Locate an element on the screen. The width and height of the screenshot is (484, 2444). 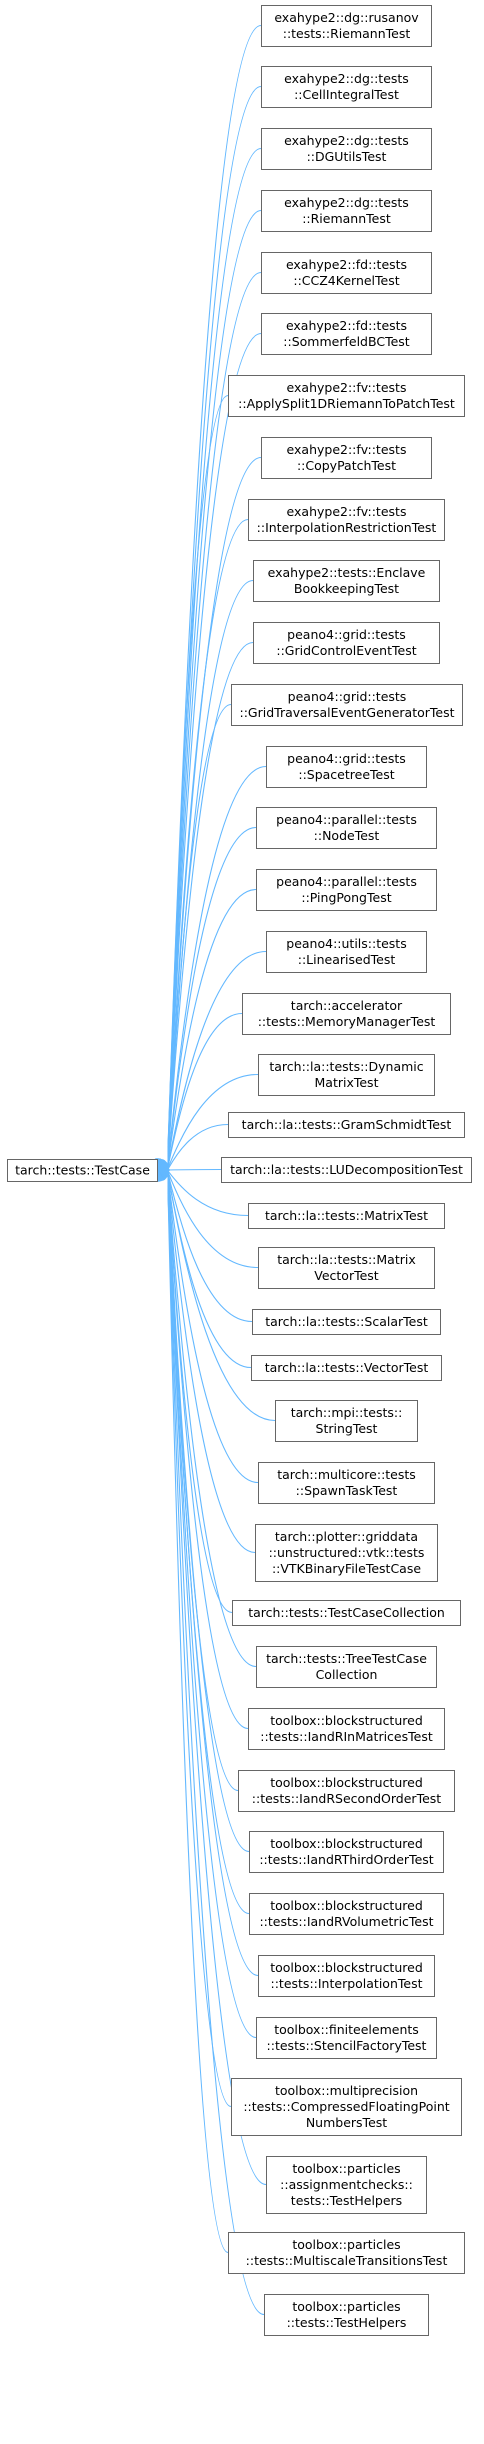
derived-class-node: toolbox::particles::tests::TestHelpers is located at coordinates (346, 2315).